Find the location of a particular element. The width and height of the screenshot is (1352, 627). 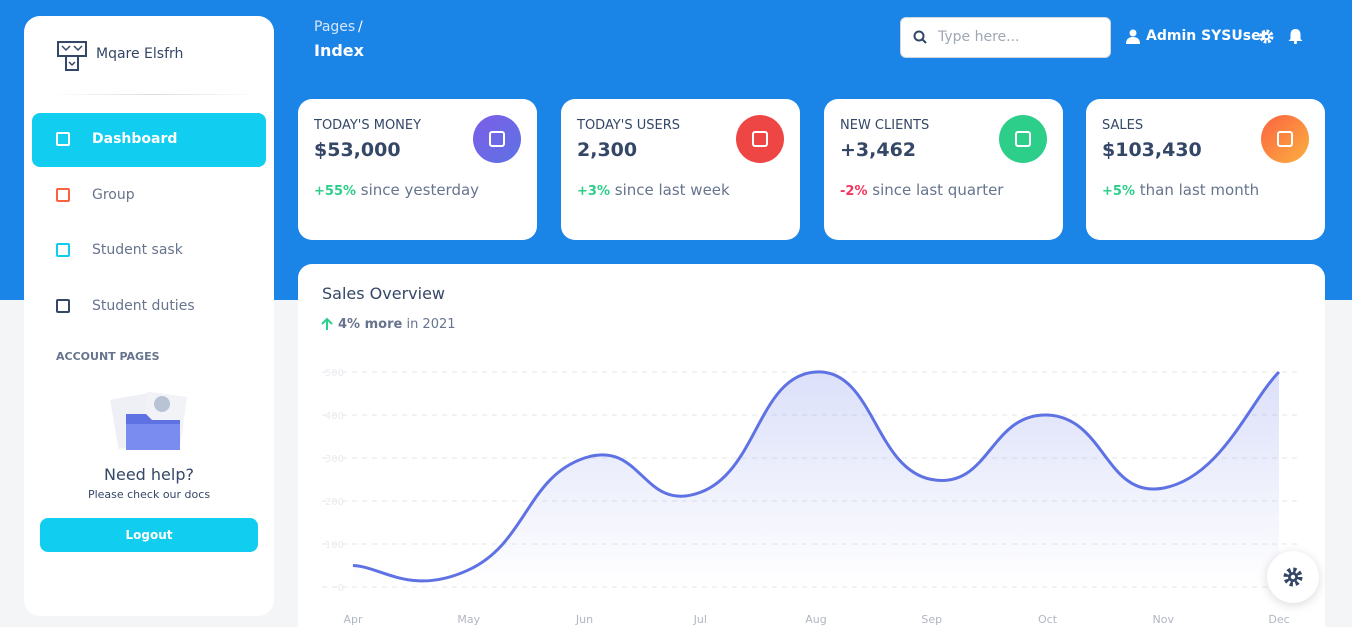

stat-title: NEW CLIENTS is located at coordinates (885, 125).